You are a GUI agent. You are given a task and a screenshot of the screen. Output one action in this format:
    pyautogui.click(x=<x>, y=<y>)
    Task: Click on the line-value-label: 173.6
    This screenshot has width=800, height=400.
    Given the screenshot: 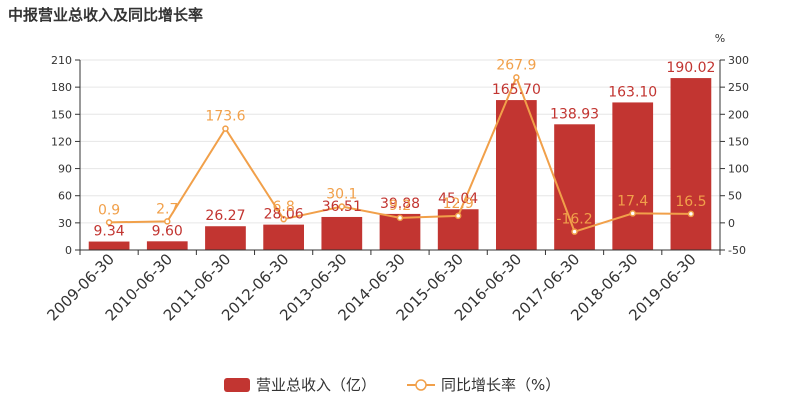 What is the action you would take?
    pyautogui.click(x=225, y=117)
    